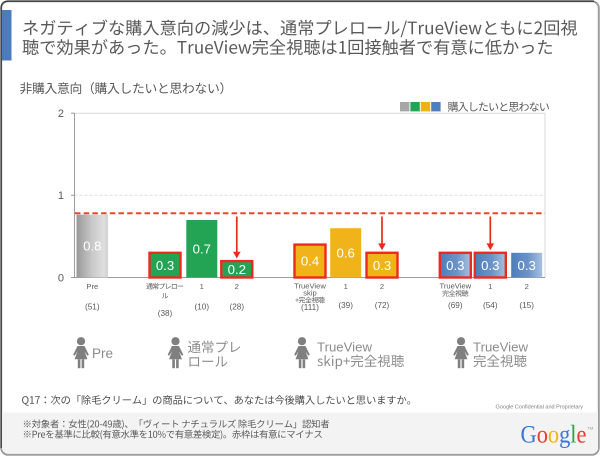 This screenshot has height=456, width=600. Describe the element at coordinates (61, 278) in the screenshot. I see `svg-text: 0` at that location.